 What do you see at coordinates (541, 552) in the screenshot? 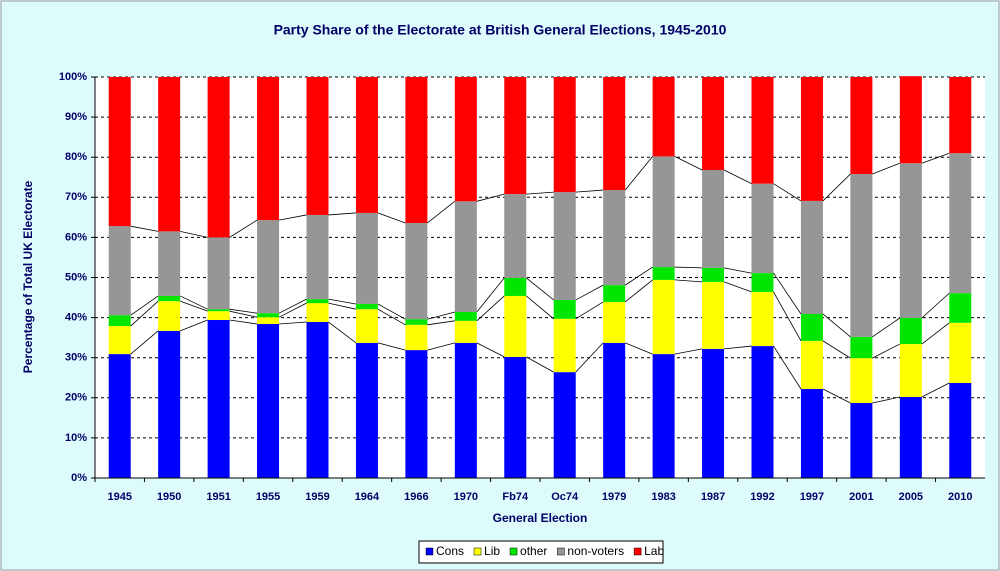
I see `legend-box` at bounding box center [541, 552].